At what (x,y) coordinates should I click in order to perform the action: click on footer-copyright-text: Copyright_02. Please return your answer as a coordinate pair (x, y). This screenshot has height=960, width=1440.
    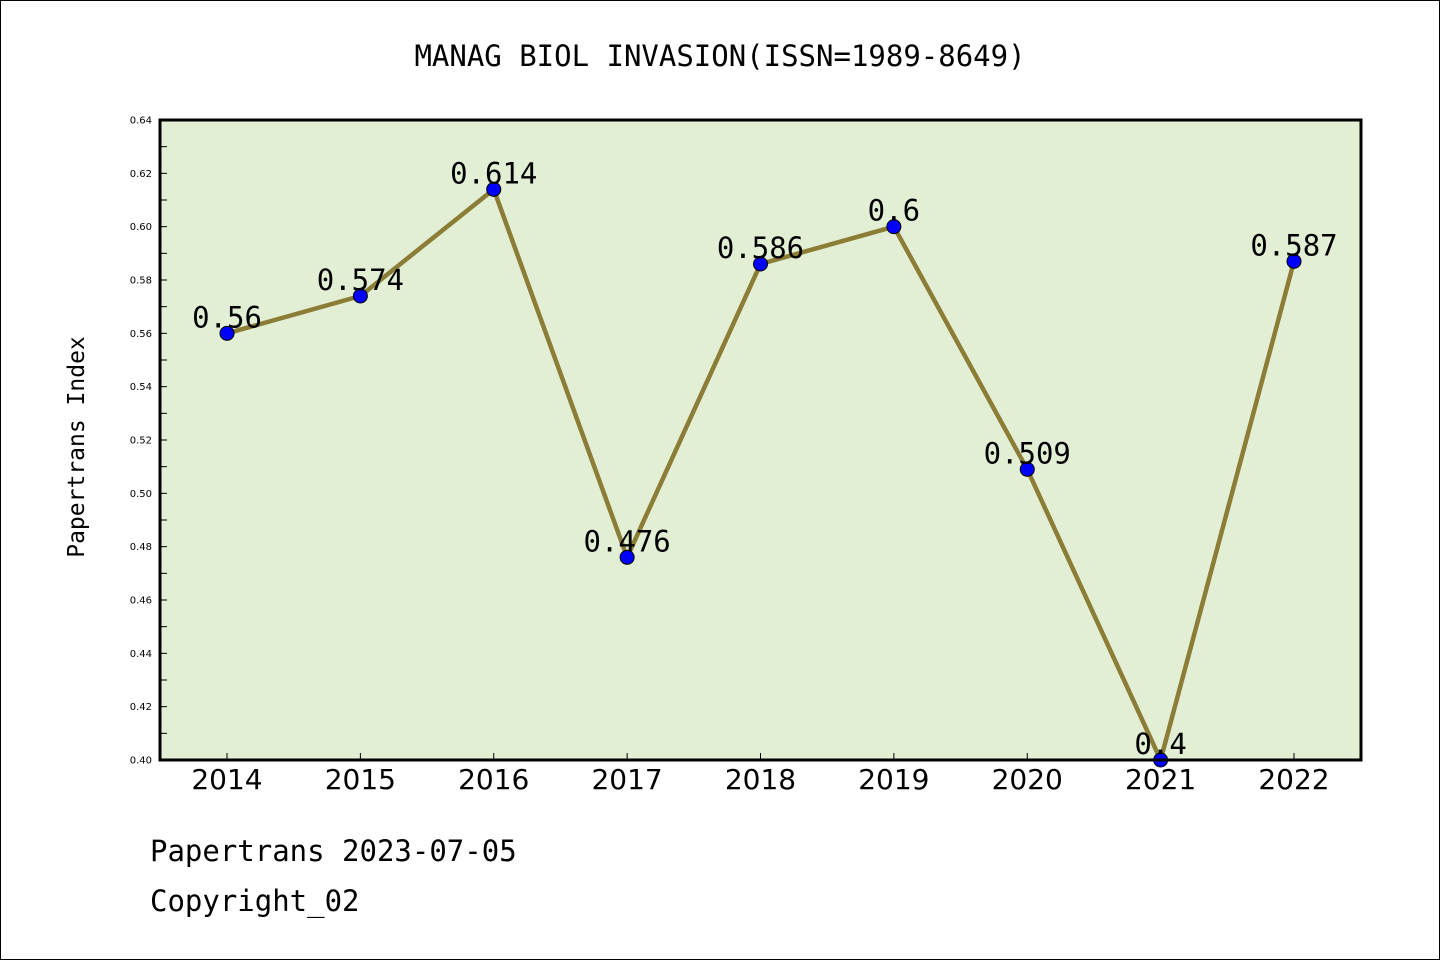
    Looking at the image, I should click on (255, 901).